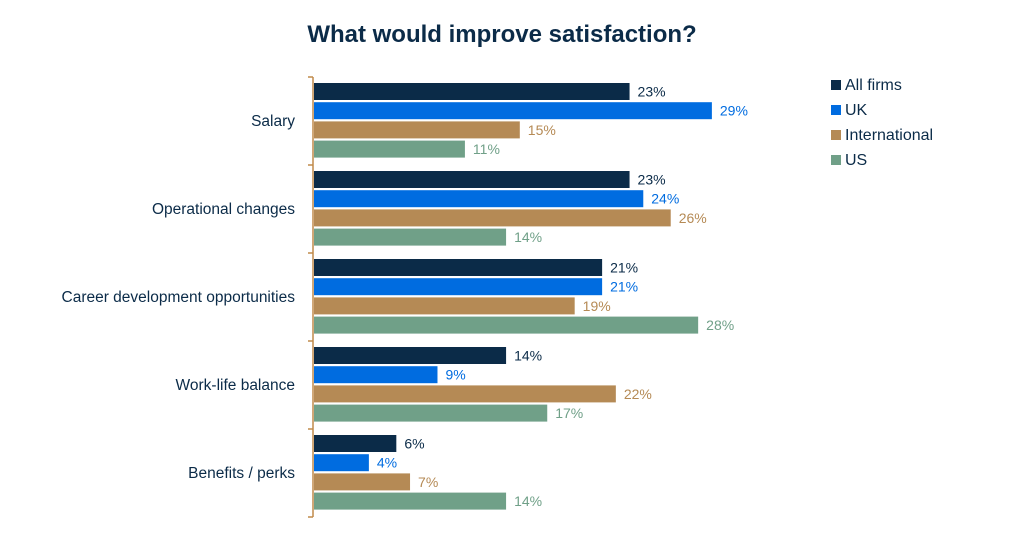 This screenshot has height=533, width=1034. I want to click on data-label: 19%, so click(597, 306).